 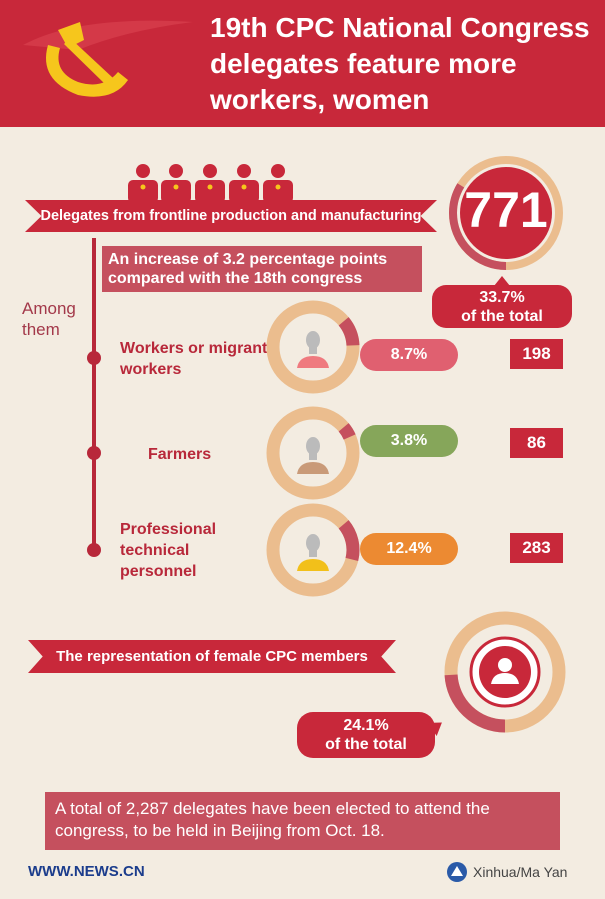 I want to click on delegates-icon, so click(x=210, y=183).